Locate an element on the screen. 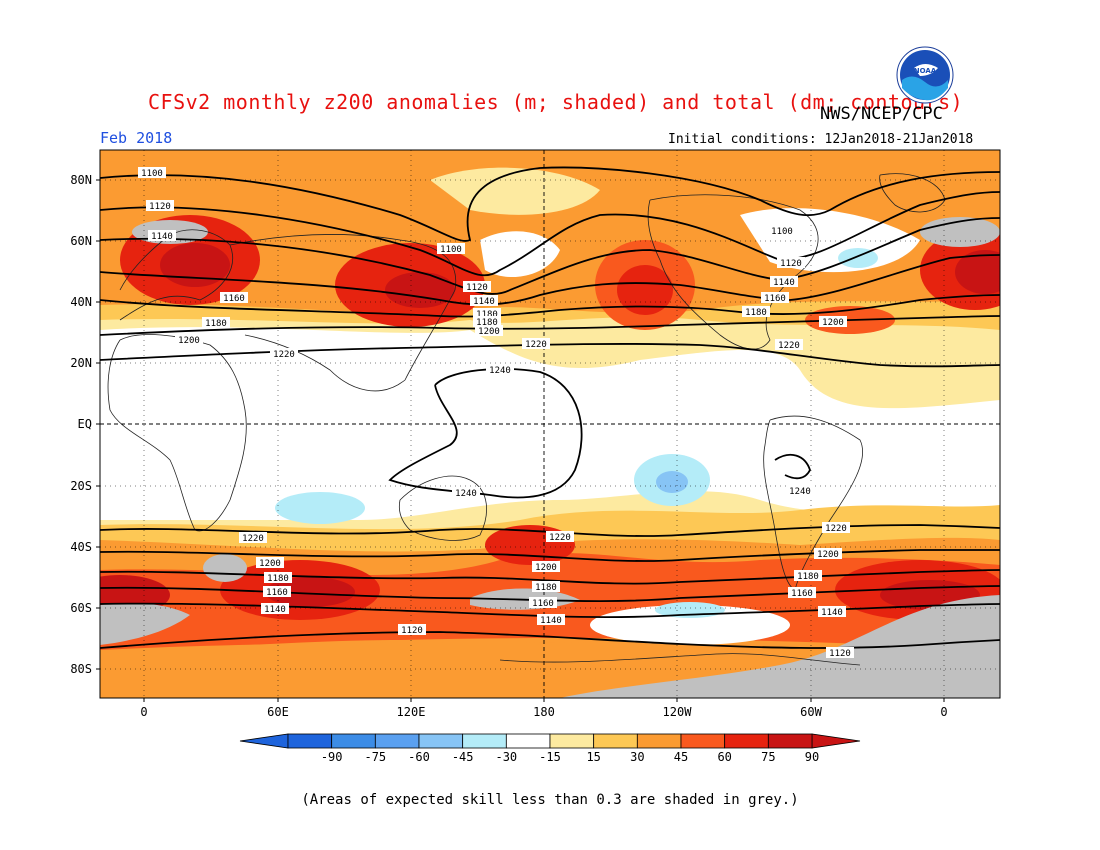 The image size is (1100, 850). contour-1140-north is located at coordinates (550, 256).